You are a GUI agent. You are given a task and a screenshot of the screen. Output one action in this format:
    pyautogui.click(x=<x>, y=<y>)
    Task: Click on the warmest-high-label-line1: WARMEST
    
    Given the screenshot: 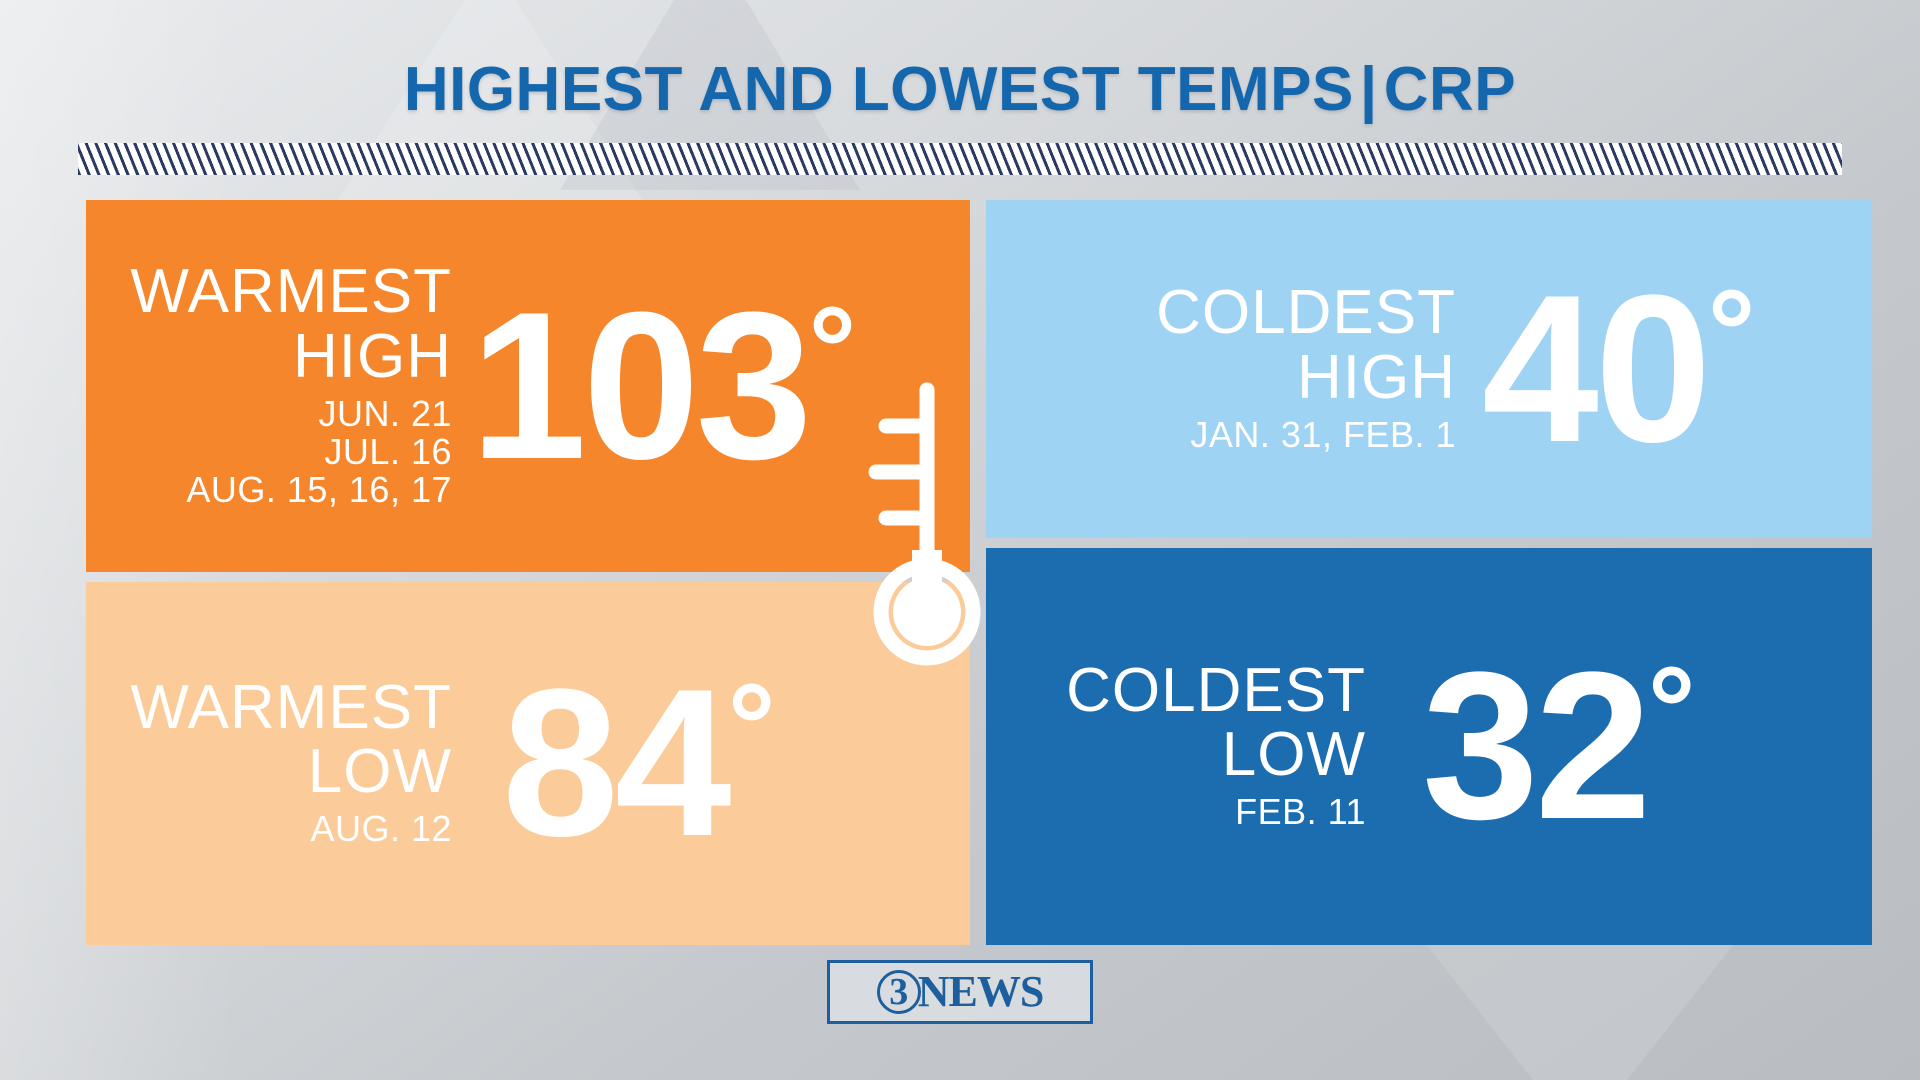 What is the action you would take?
    pyautogui.click(x=291, y=291)
    